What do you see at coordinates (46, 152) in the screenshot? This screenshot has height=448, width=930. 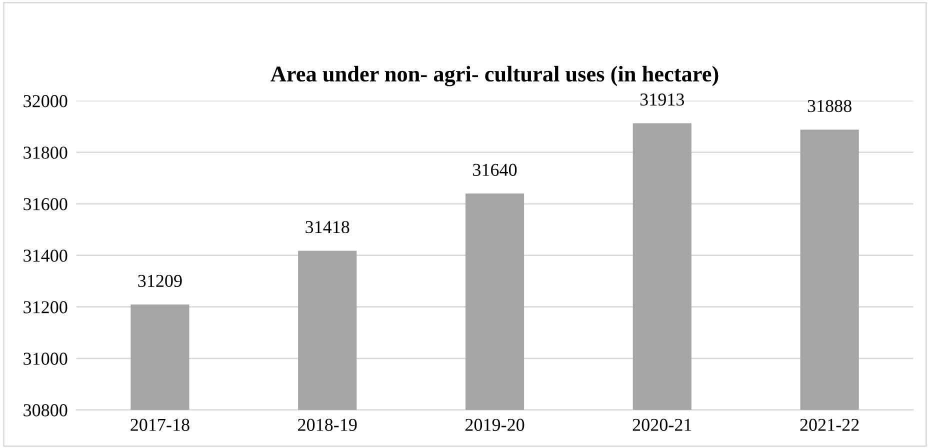 I see `y-tick-label: 31800` at bounding box center [46, 152].